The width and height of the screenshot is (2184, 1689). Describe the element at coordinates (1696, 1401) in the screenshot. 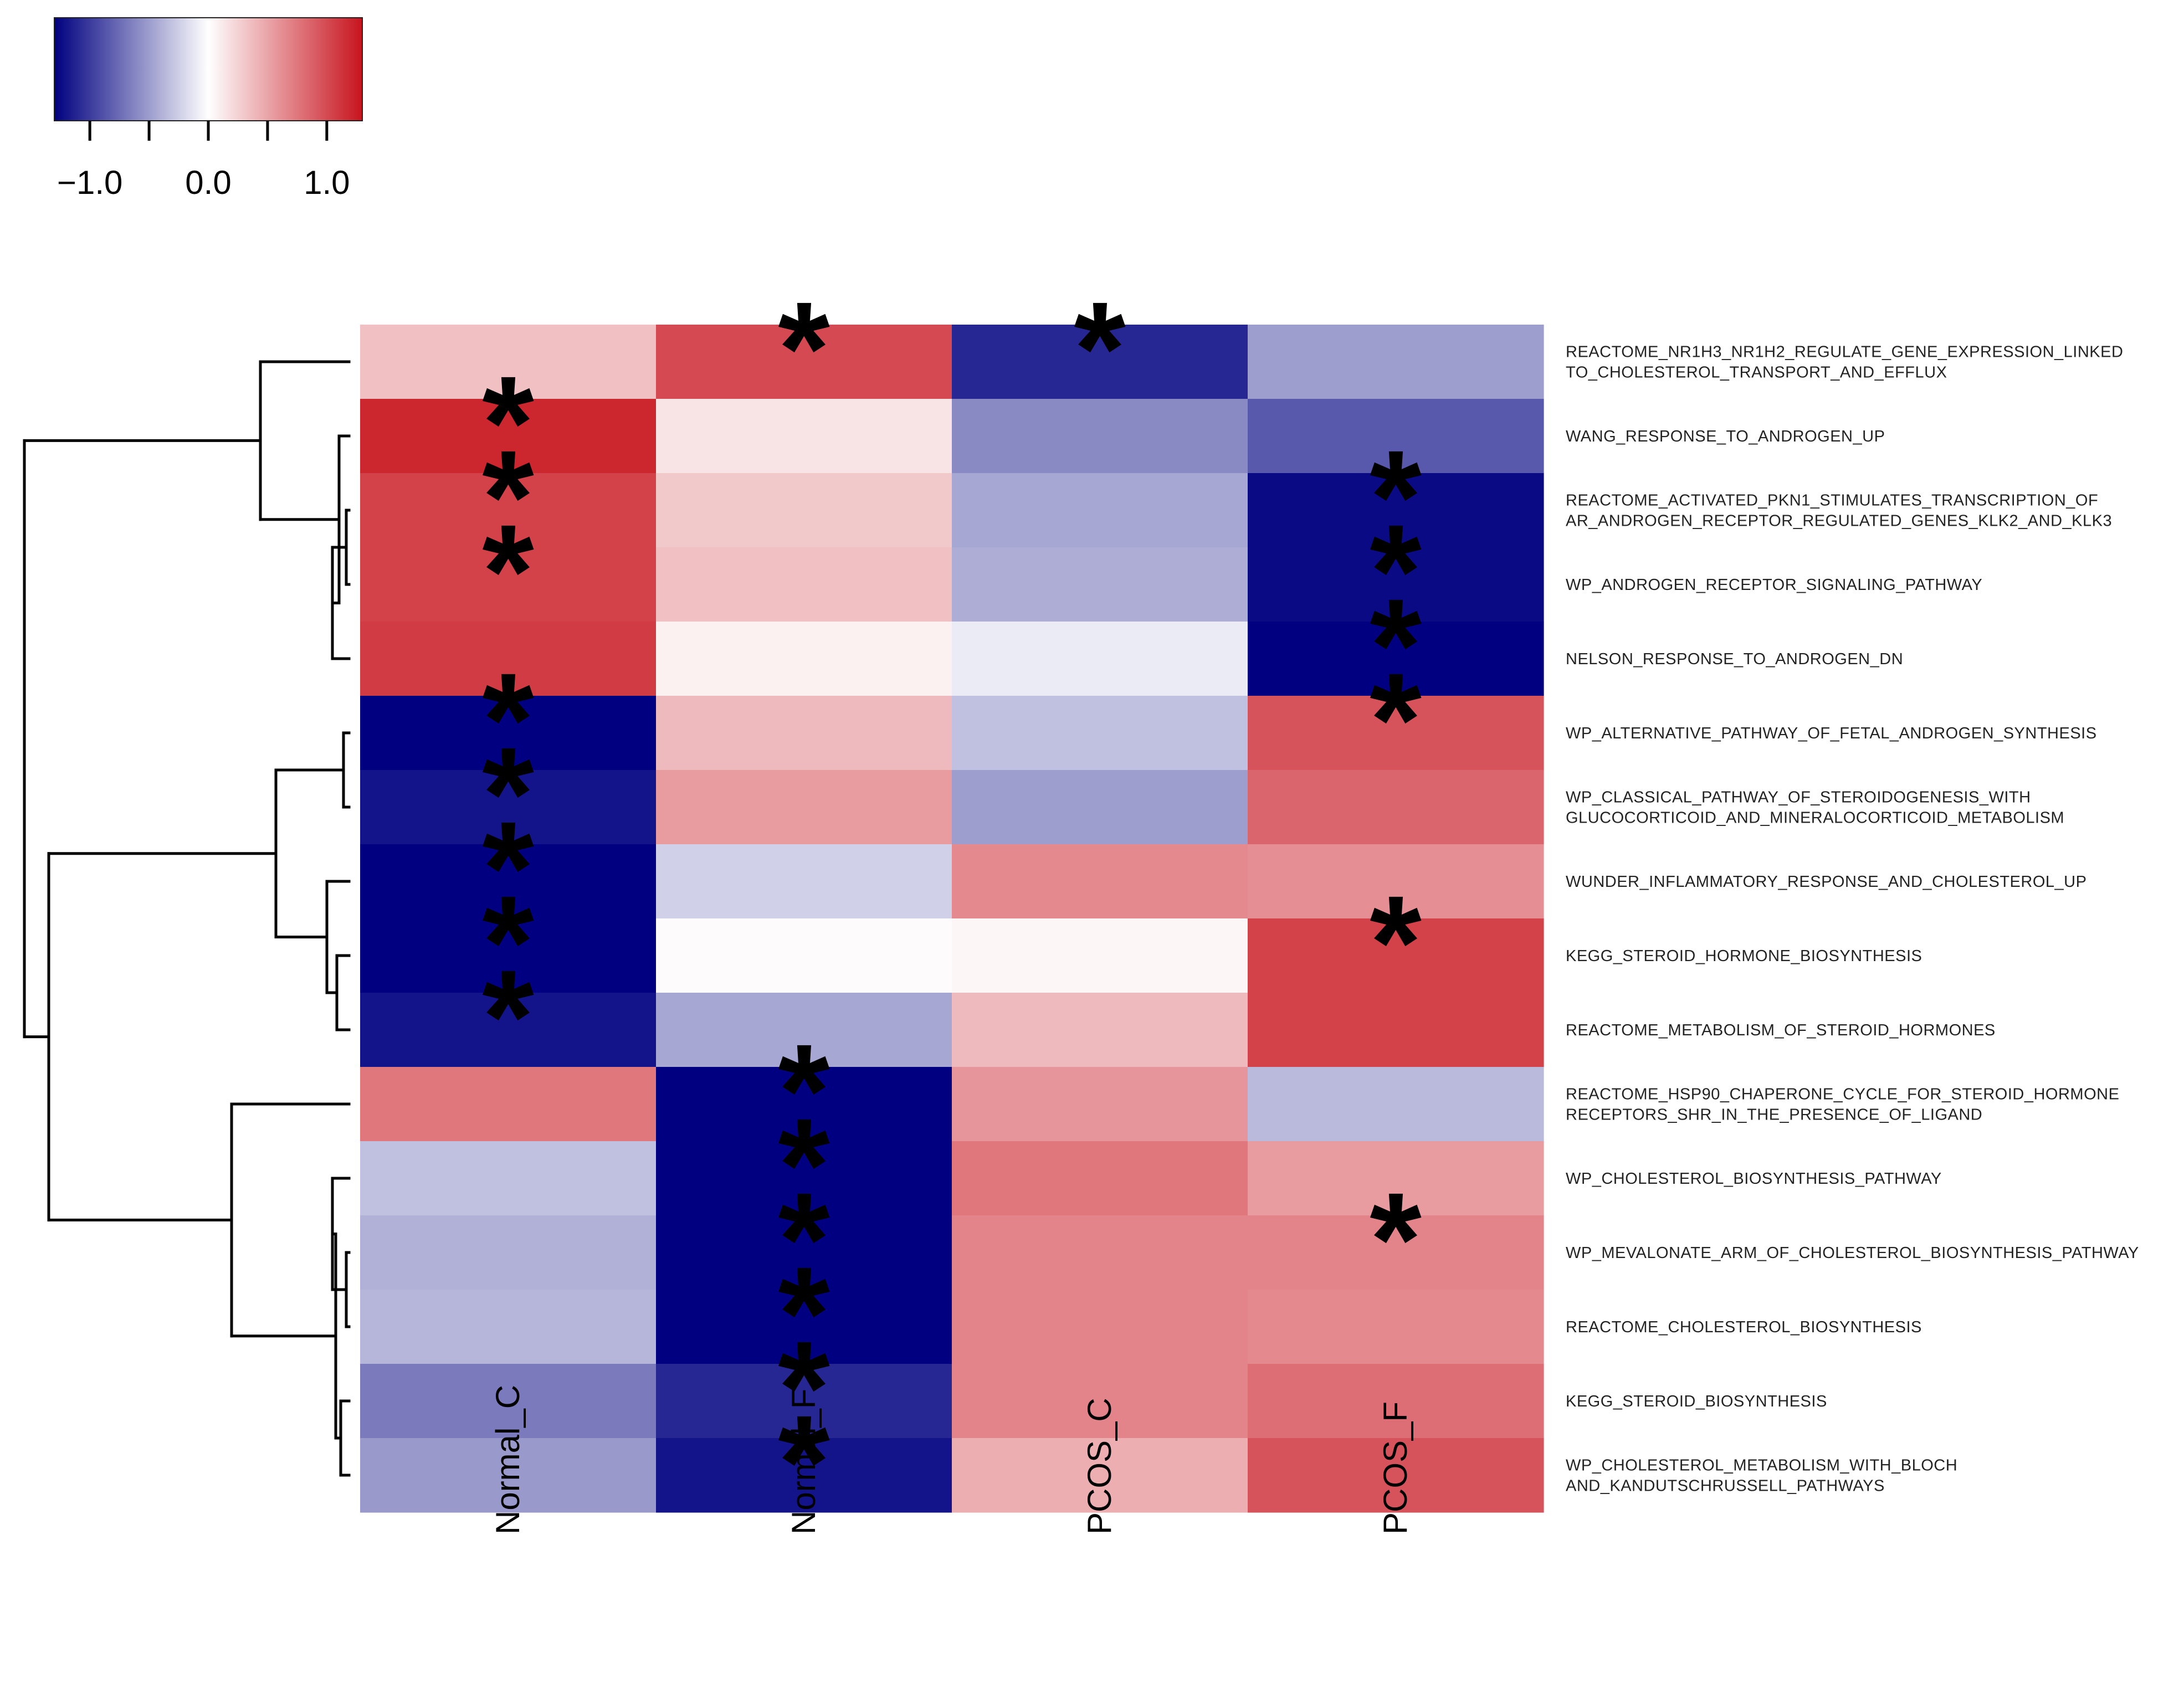

I see `row-label: KEGG_STEROID_BIOSYNTHESIS` at that location.